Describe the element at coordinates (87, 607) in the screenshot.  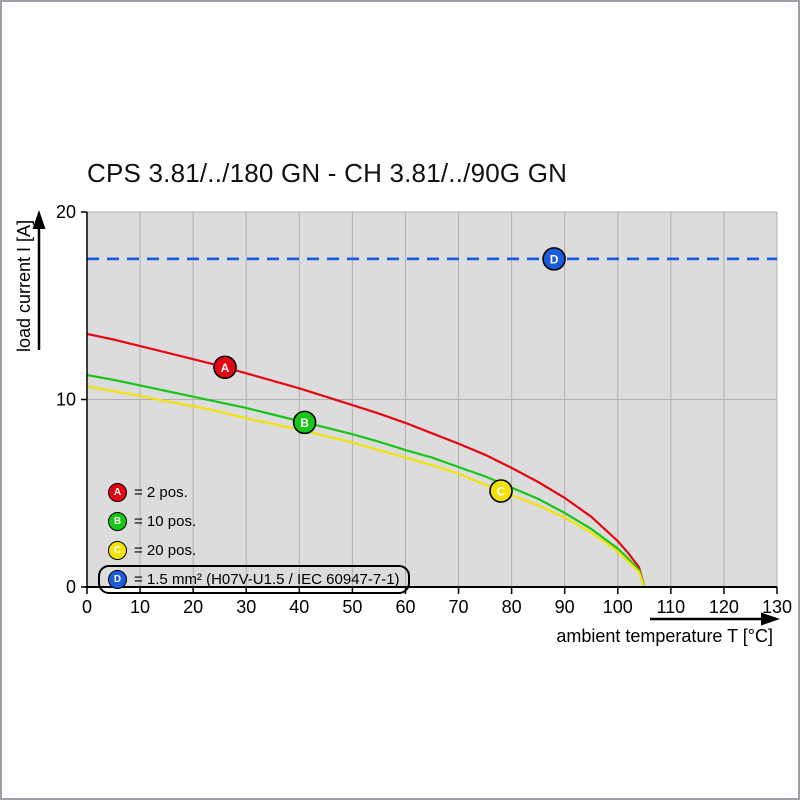
I see `x-tick-label: 0` at that location.